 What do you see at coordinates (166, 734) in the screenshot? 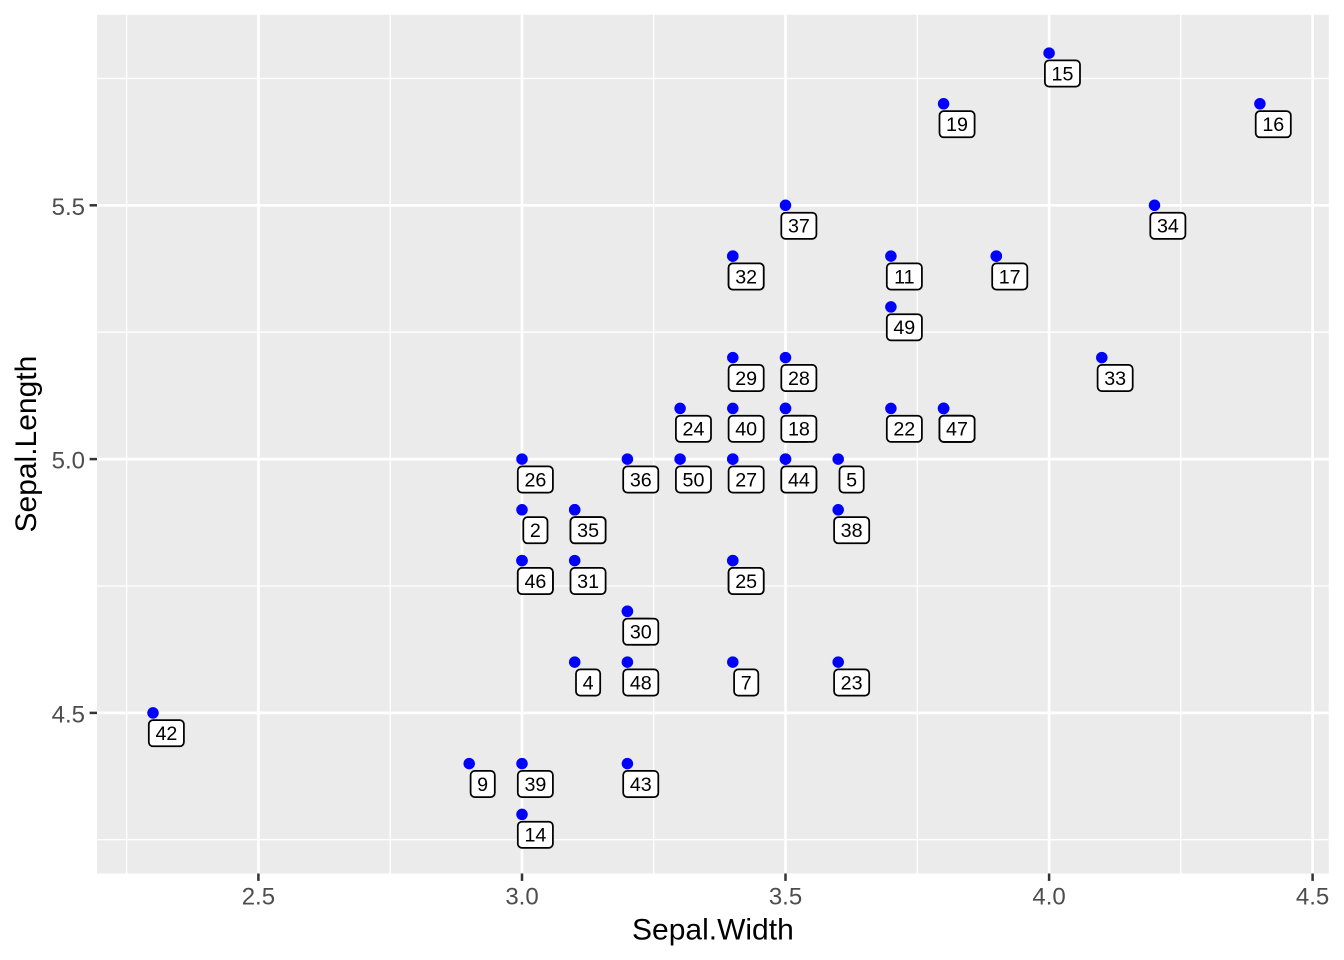
I see `svg-text: 42` at bounding box center [166, 734].